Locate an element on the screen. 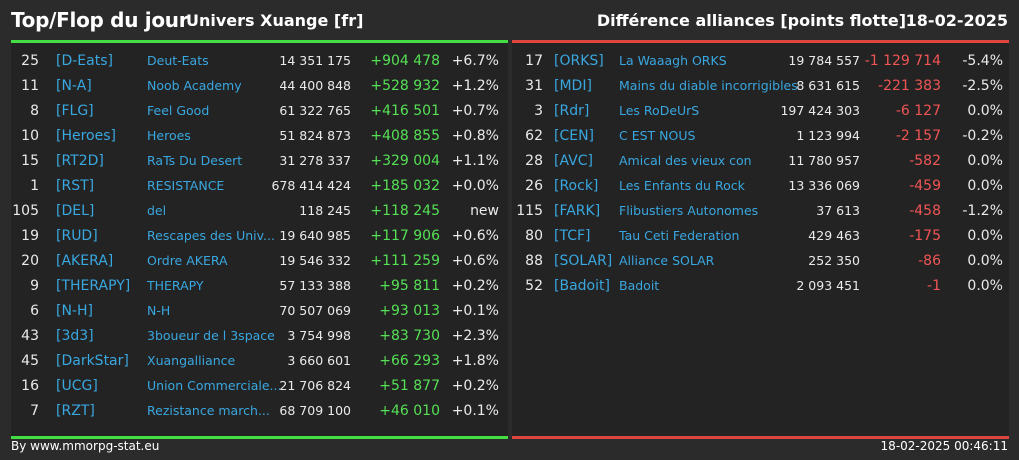 Image resolution: width=1019 pixels, height=460 pixels. alliance-name-link: del is located at coordinates (157, 210).